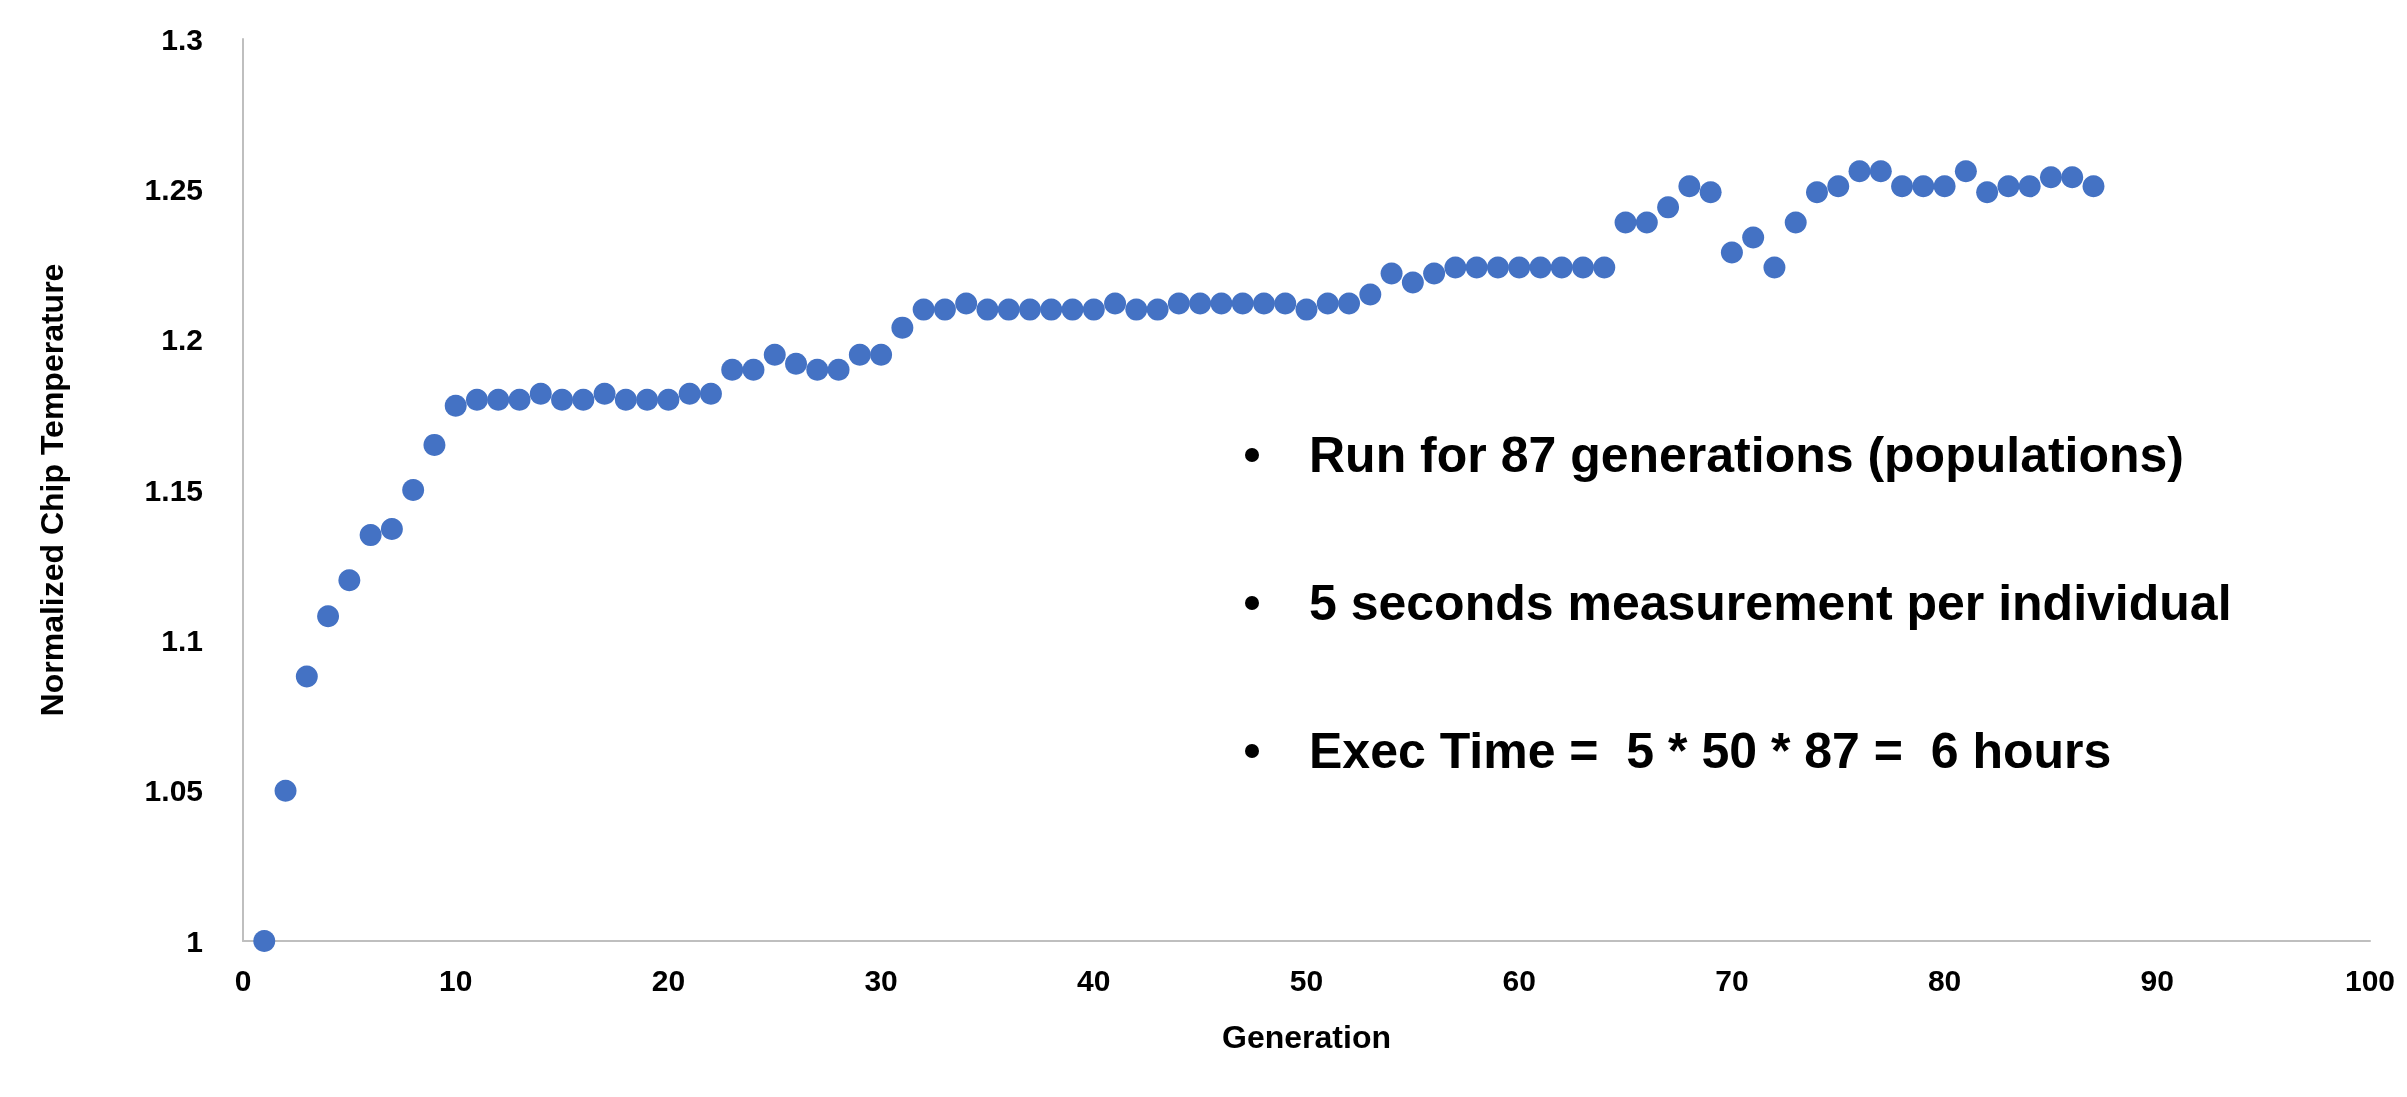  I want to click on y-tick-label: 1.25, so click(173, 189).